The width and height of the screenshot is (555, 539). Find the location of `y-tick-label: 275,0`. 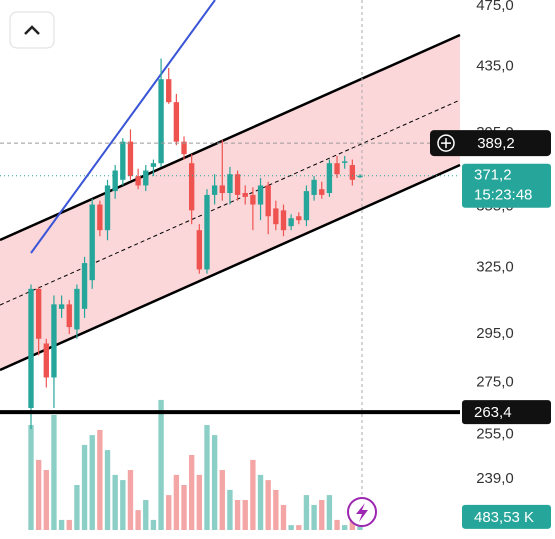

y-tick-label: 275,0 is located at coordinates (495, 381).